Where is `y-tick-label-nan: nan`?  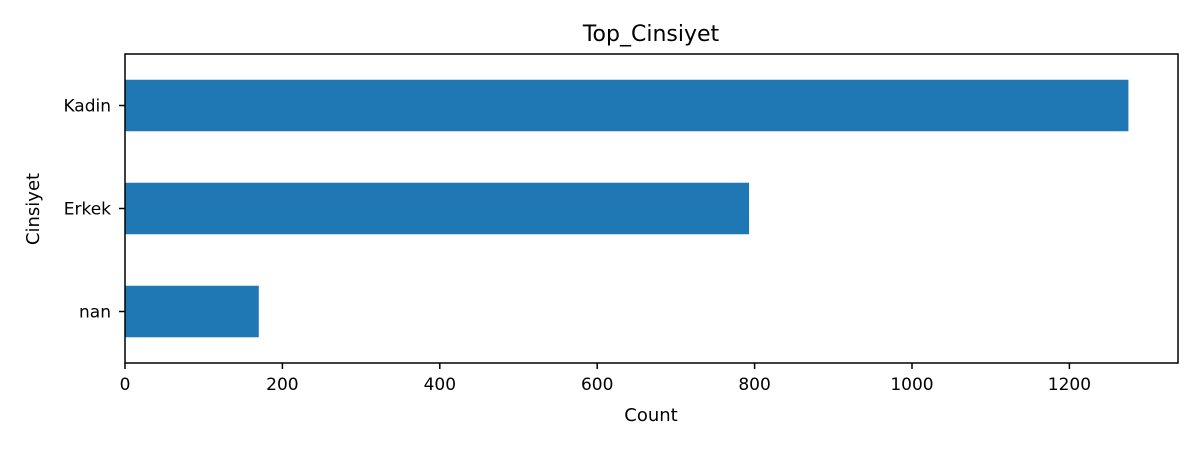 y-tick-label-nan: nan is located at coordinates (95, 313).